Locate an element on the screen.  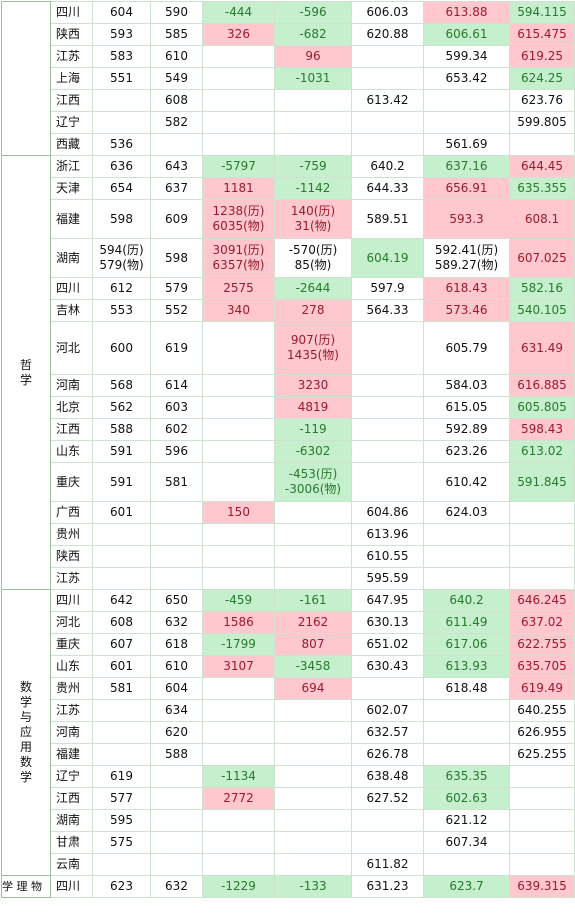
table-row: 江西 588 602 -119 592.89 598.43 is located at coordinates (288, 429).